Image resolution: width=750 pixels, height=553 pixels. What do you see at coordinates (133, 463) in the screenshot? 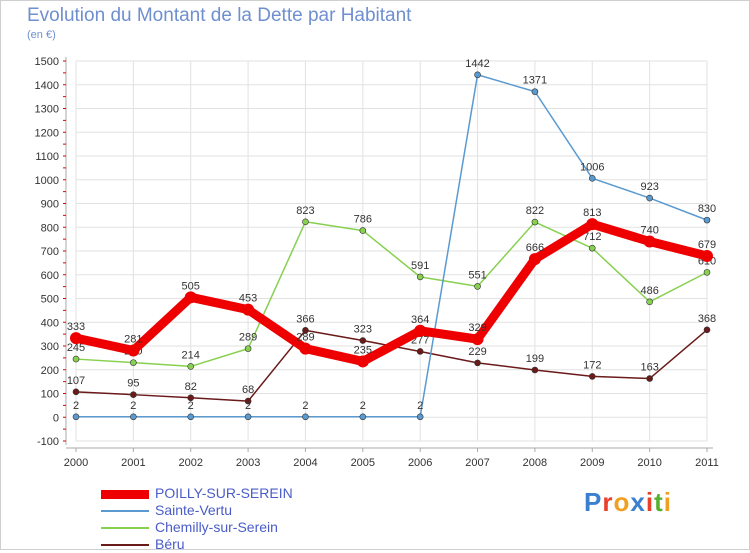
I see `x-tick-label: 2001` at bounding box center [133, 463].